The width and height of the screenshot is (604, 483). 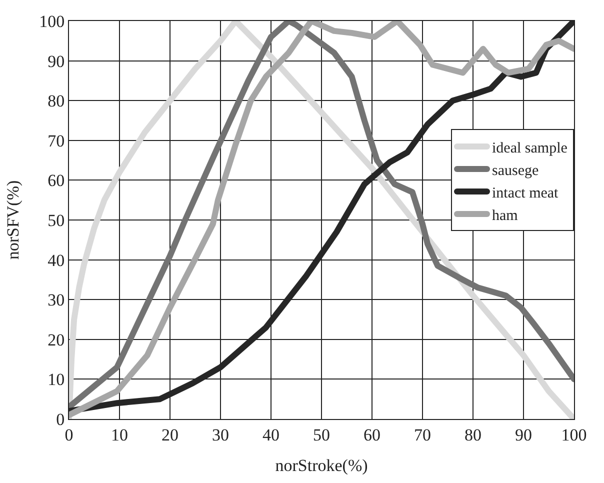 I want to click on x-tick-label: 10, so click(x=119, y=434).